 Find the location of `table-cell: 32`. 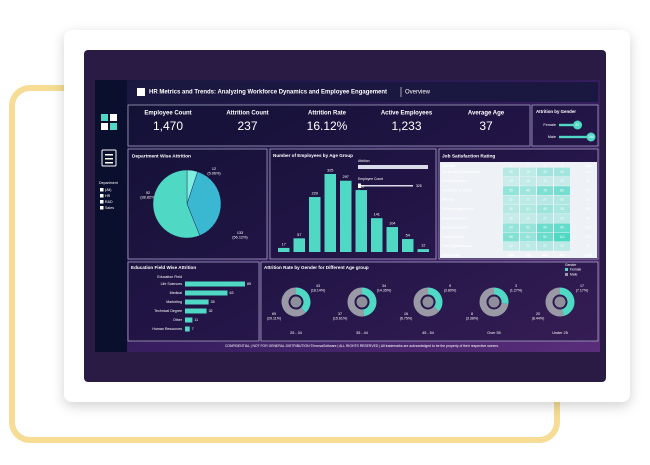

table-cell: 32 is located at coordinates (528, 209).